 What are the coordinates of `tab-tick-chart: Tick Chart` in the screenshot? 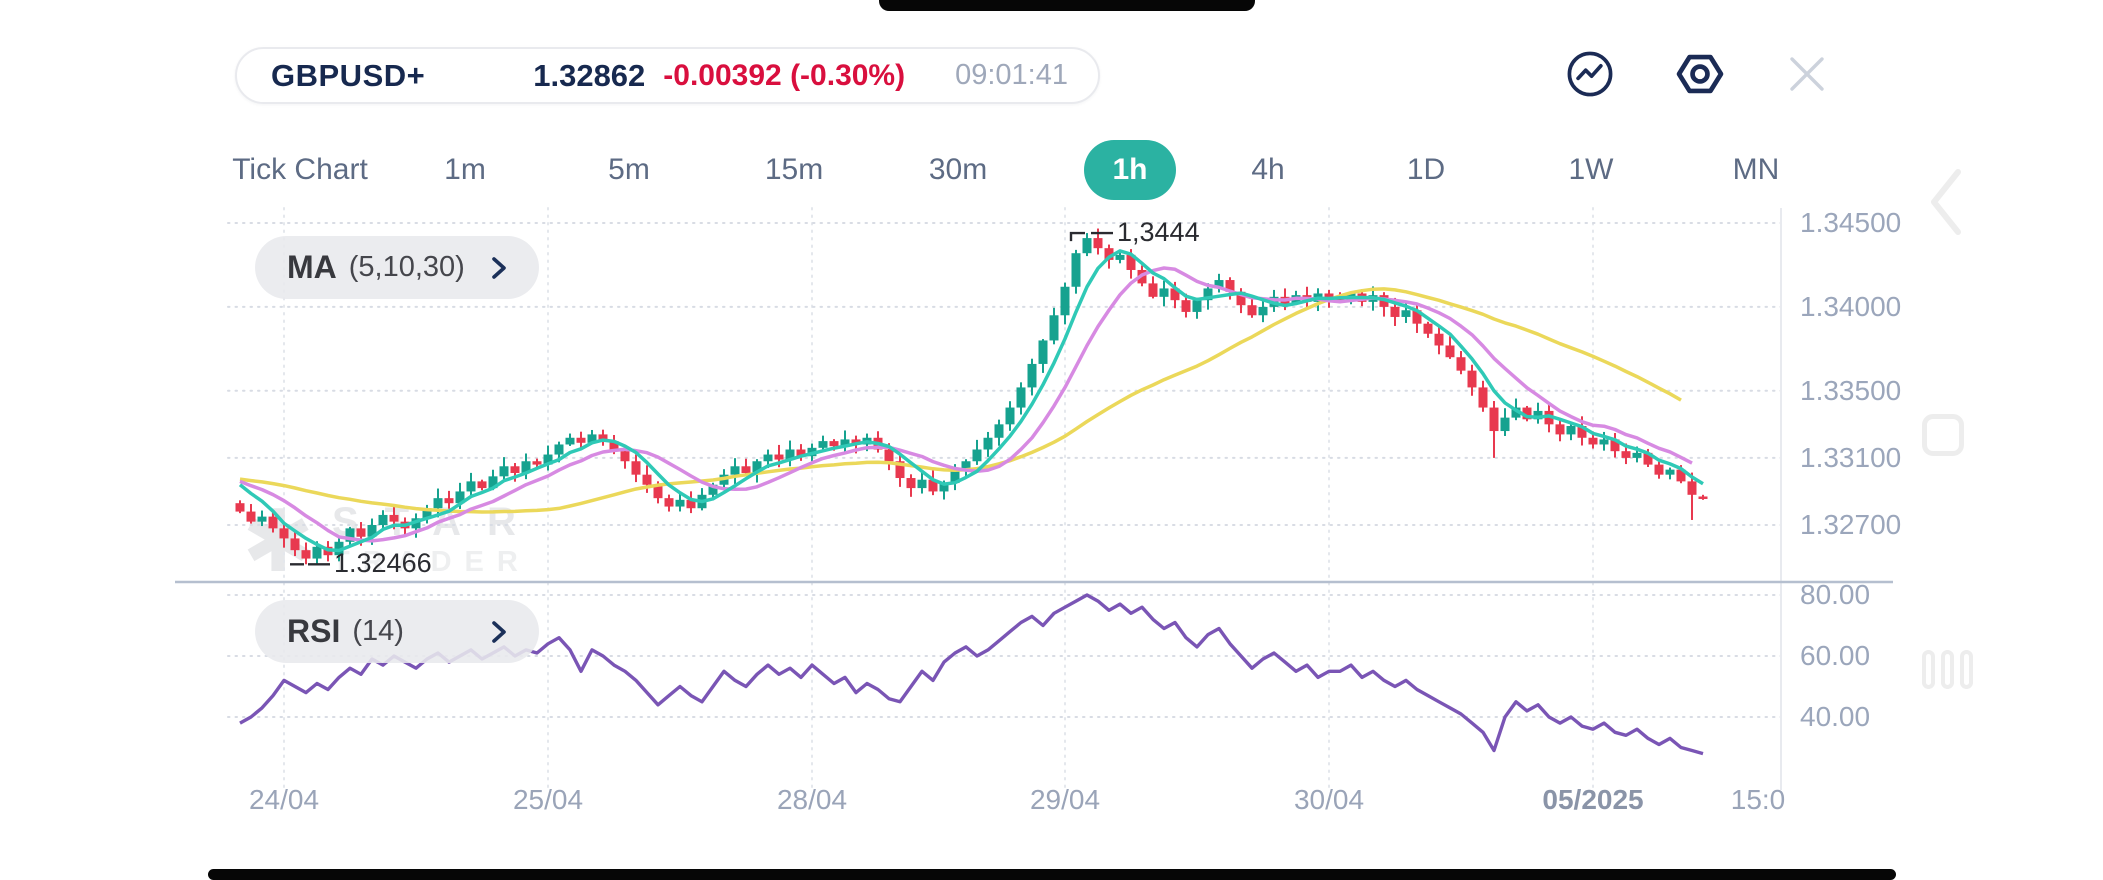 It's located at (300, 169).